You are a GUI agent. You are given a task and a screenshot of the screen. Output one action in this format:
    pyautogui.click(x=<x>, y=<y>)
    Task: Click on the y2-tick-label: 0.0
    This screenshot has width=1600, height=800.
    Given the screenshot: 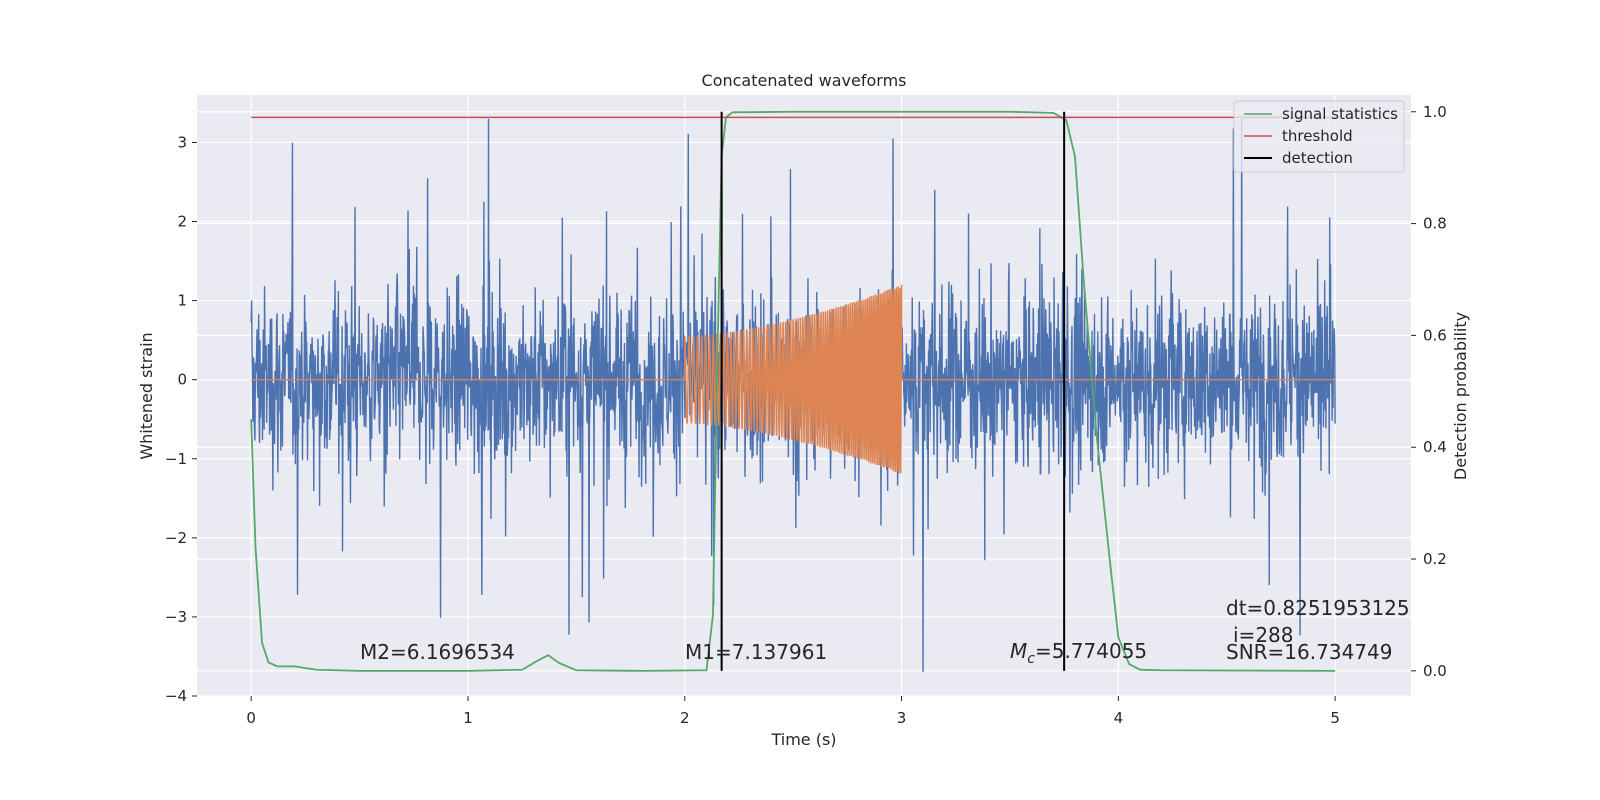 What is the action you would take?
    pyautogui.click(x=1435, y=671)
    